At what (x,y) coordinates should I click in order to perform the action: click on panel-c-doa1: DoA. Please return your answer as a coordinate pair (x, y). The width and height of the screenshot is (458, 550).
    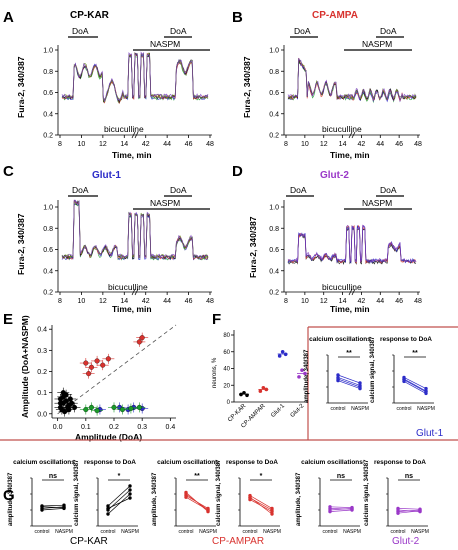
    Looking at the image, I should click on (80, 190).